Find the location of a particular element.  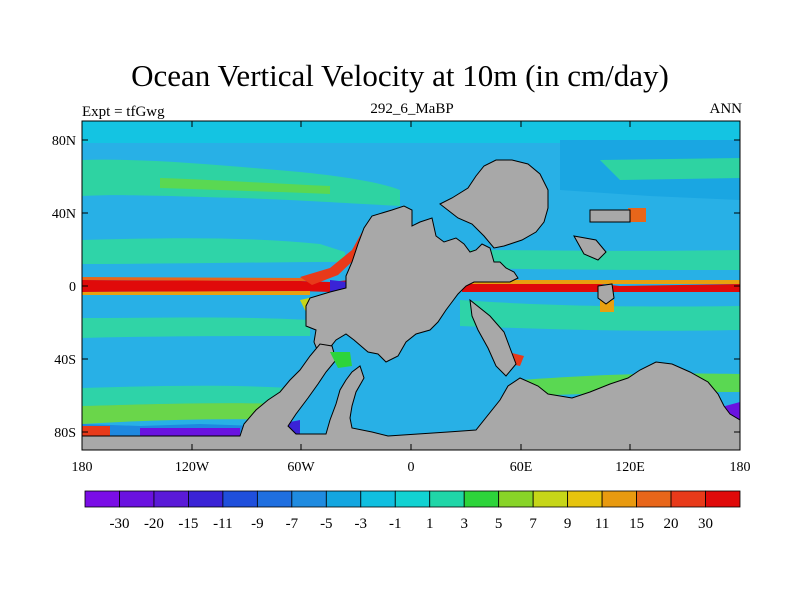

land-island is located at coordinates (606, 294).